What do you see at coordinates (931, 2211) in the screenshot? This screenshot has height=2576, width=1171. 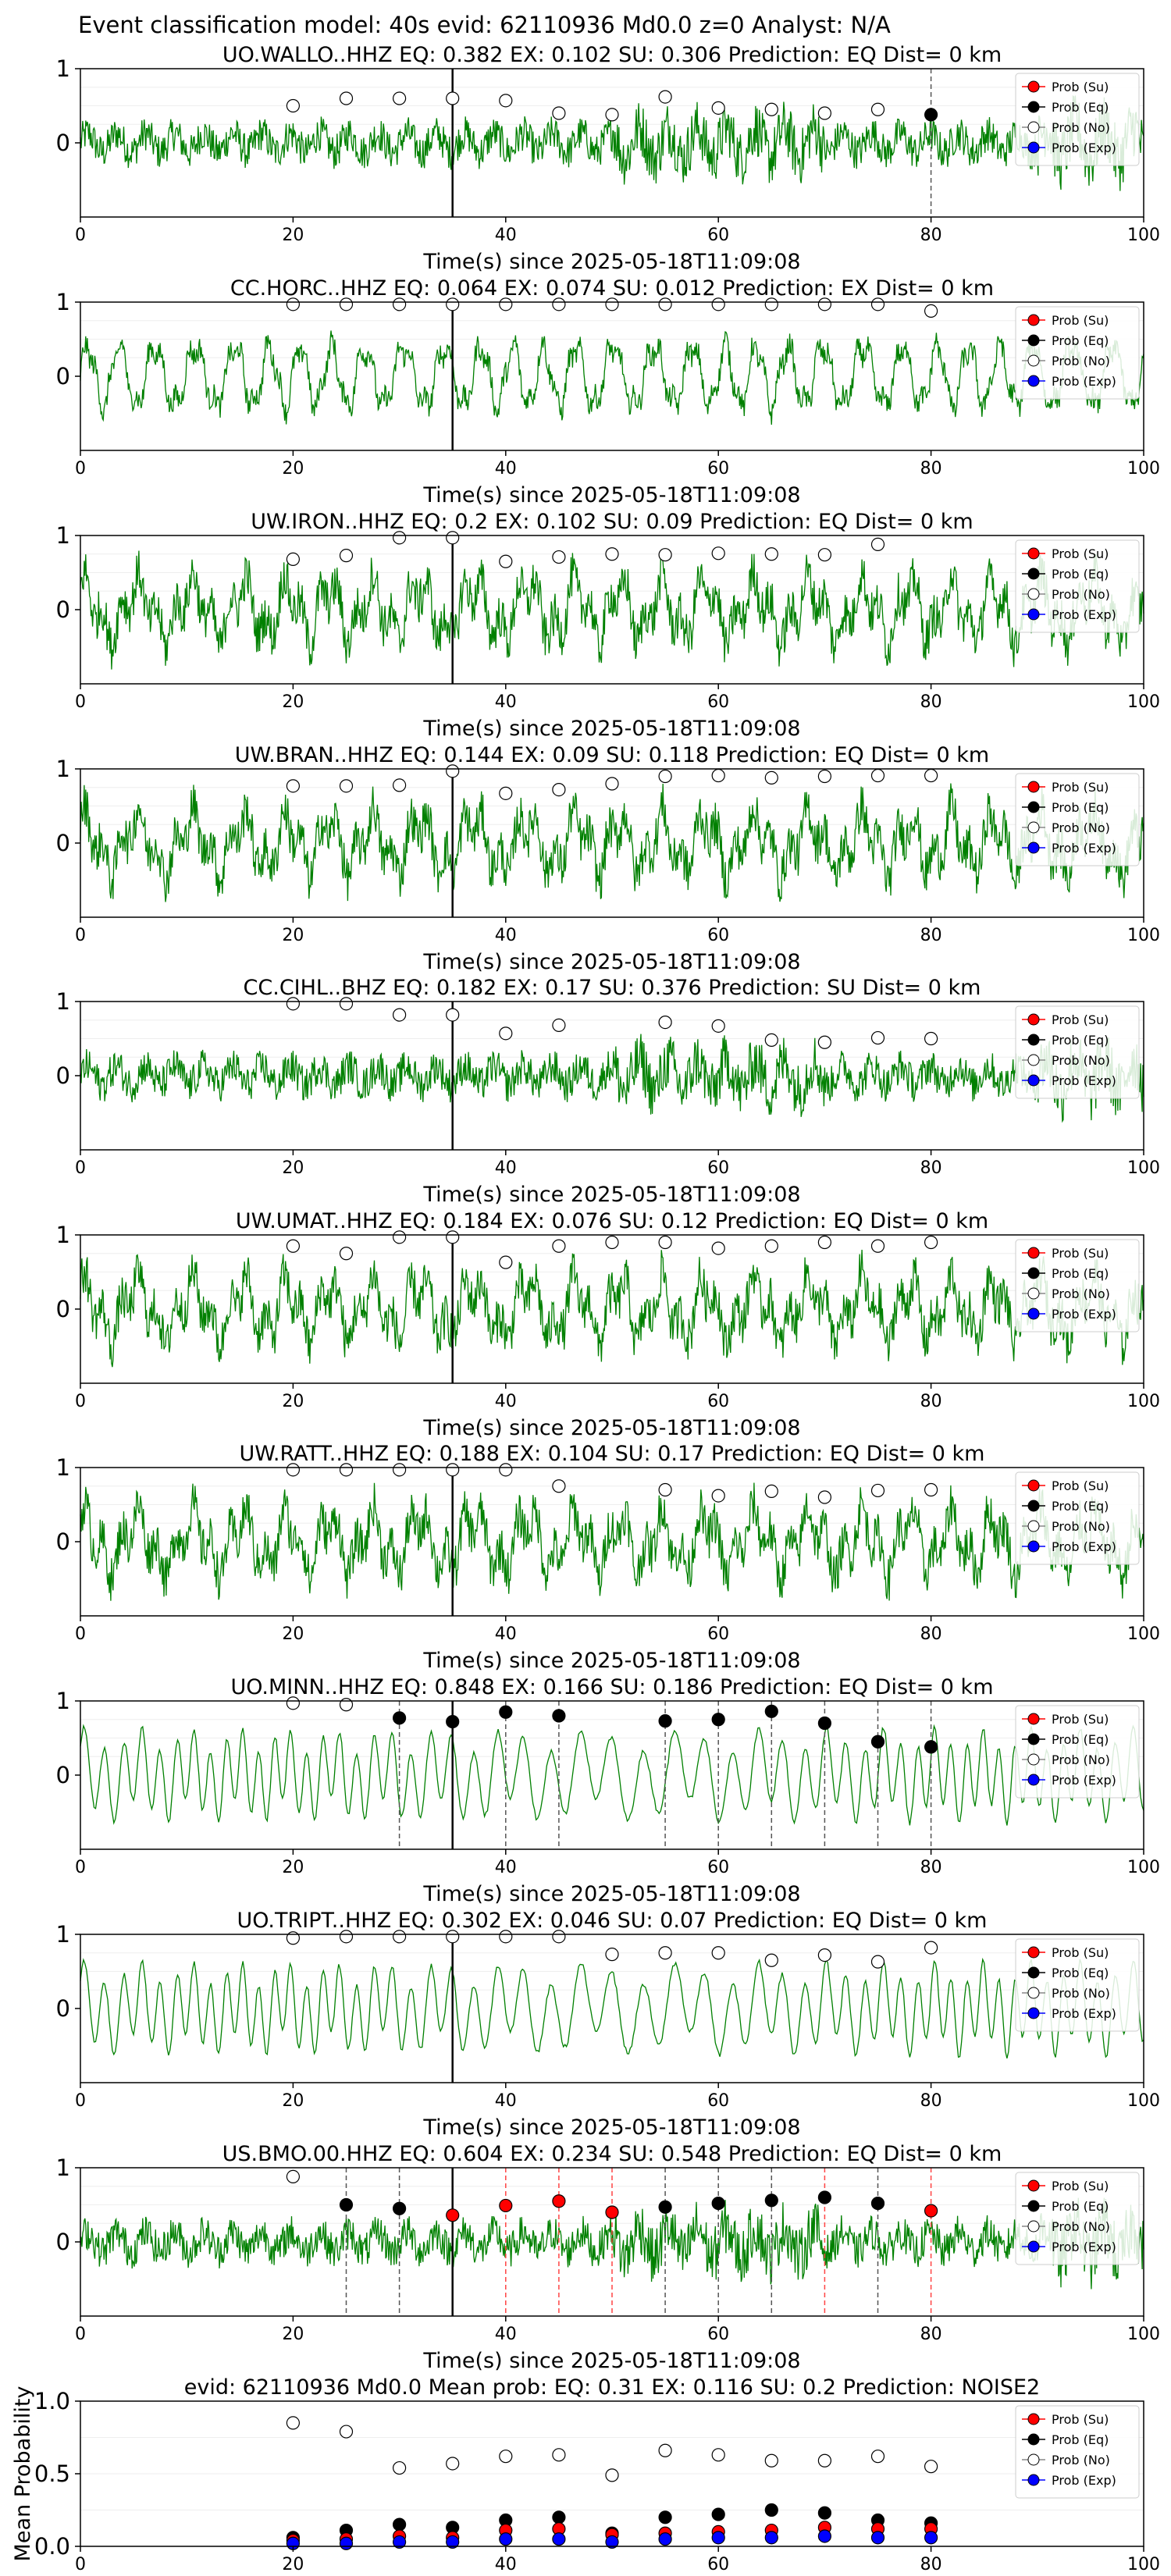 I see `prob-su-marker` at bounding box center [931, 2211].